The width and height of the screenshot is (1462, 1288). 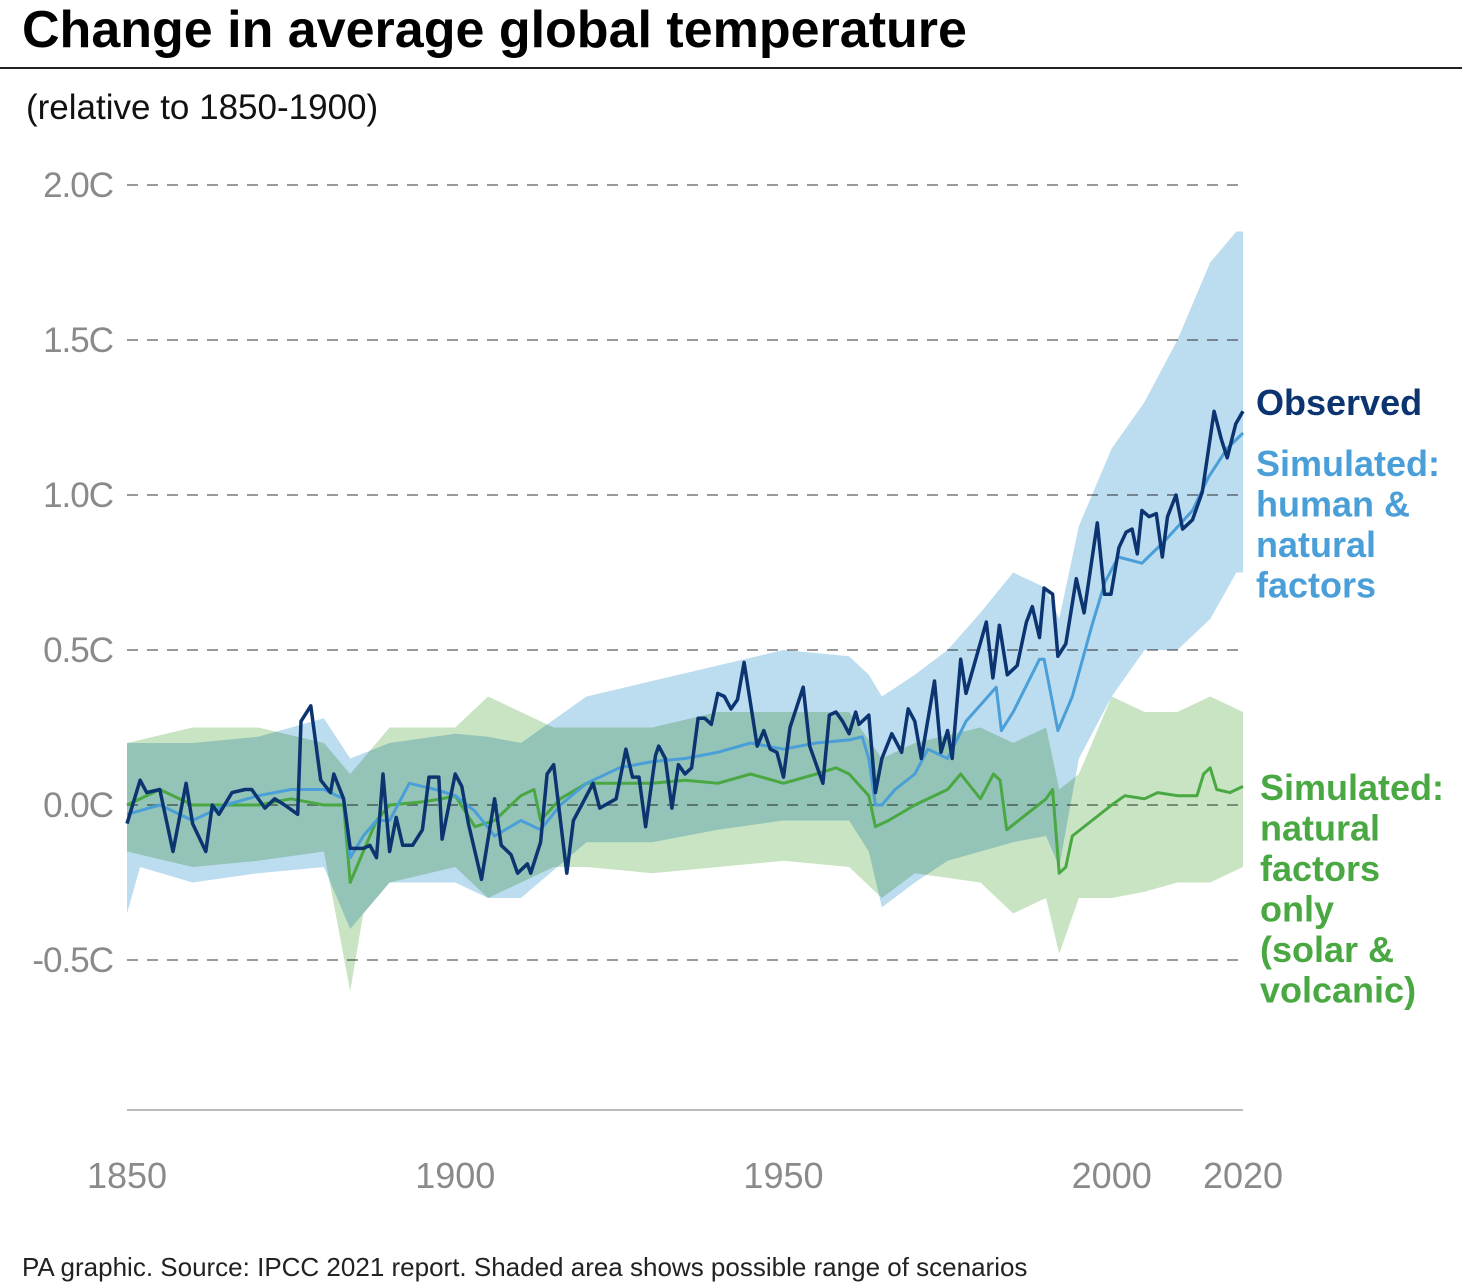 I want to click on legend-label-natural: natural, so click(x=1320, y=828).